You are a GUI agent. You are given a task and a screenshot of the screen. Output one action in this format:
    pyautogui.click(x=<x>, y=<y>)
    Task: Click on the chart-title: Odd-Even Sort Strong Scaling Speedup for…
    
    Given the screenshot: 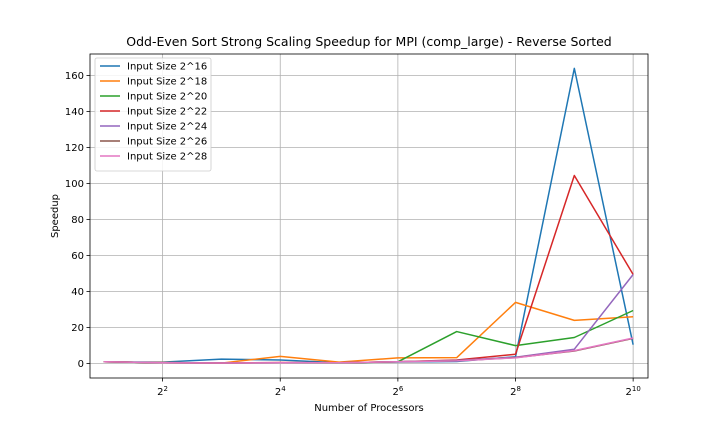 What is the action you would take?
    pyautogui.click(x=369, y=41)
    